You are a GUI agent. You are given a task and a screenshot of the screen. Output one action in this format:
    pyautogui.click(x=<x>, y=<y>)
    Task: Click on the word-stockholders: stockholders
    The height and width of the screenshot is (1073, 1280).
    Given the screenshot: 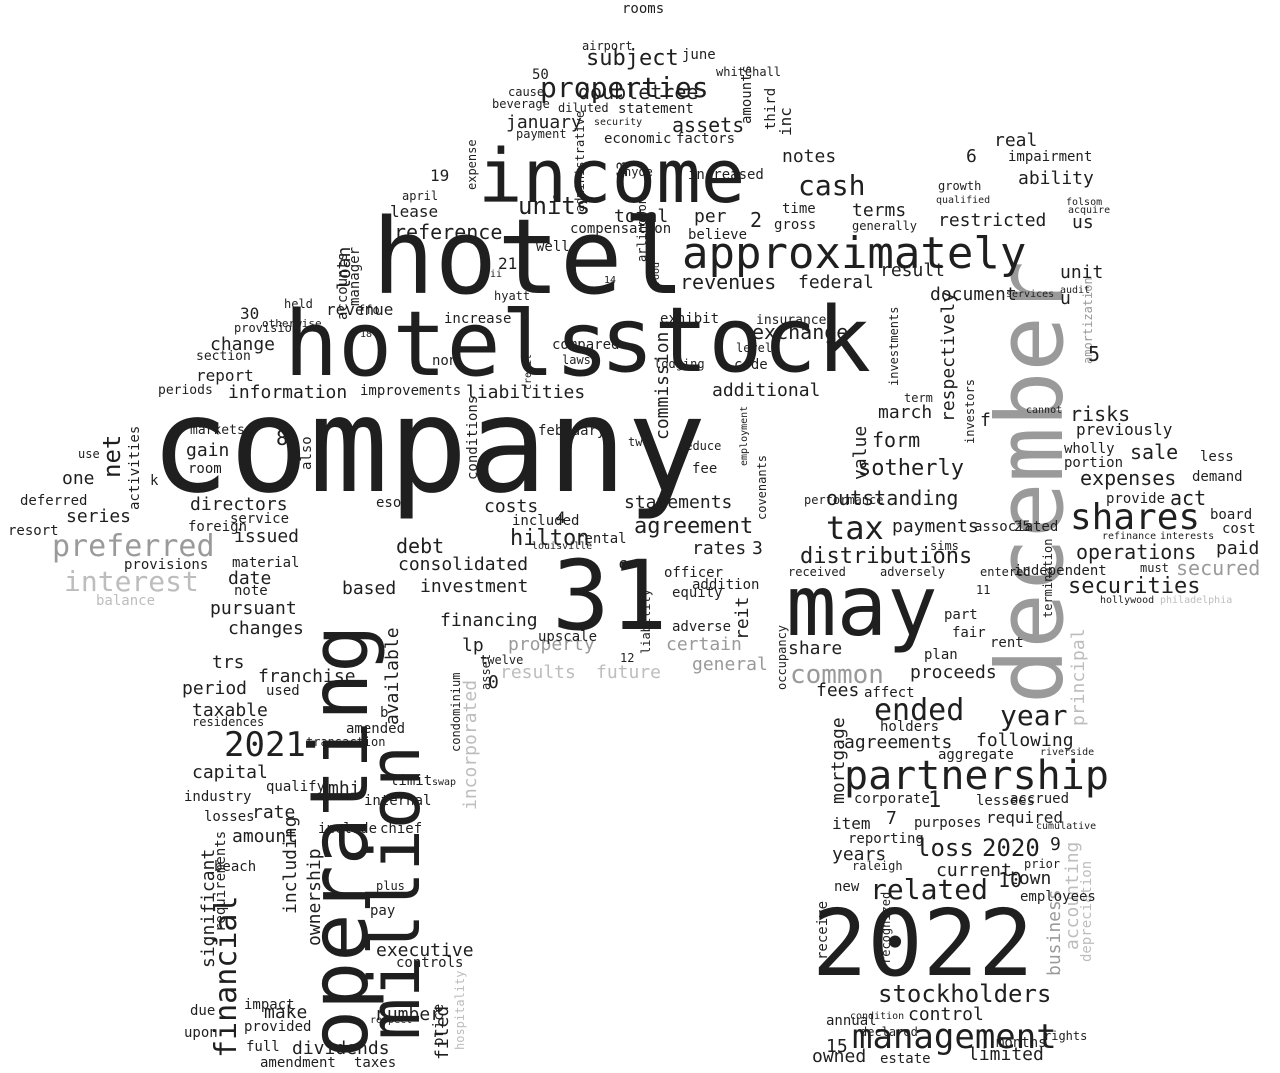 What is the action you would take?
    pyautogui.click(x=965, y=994)
    